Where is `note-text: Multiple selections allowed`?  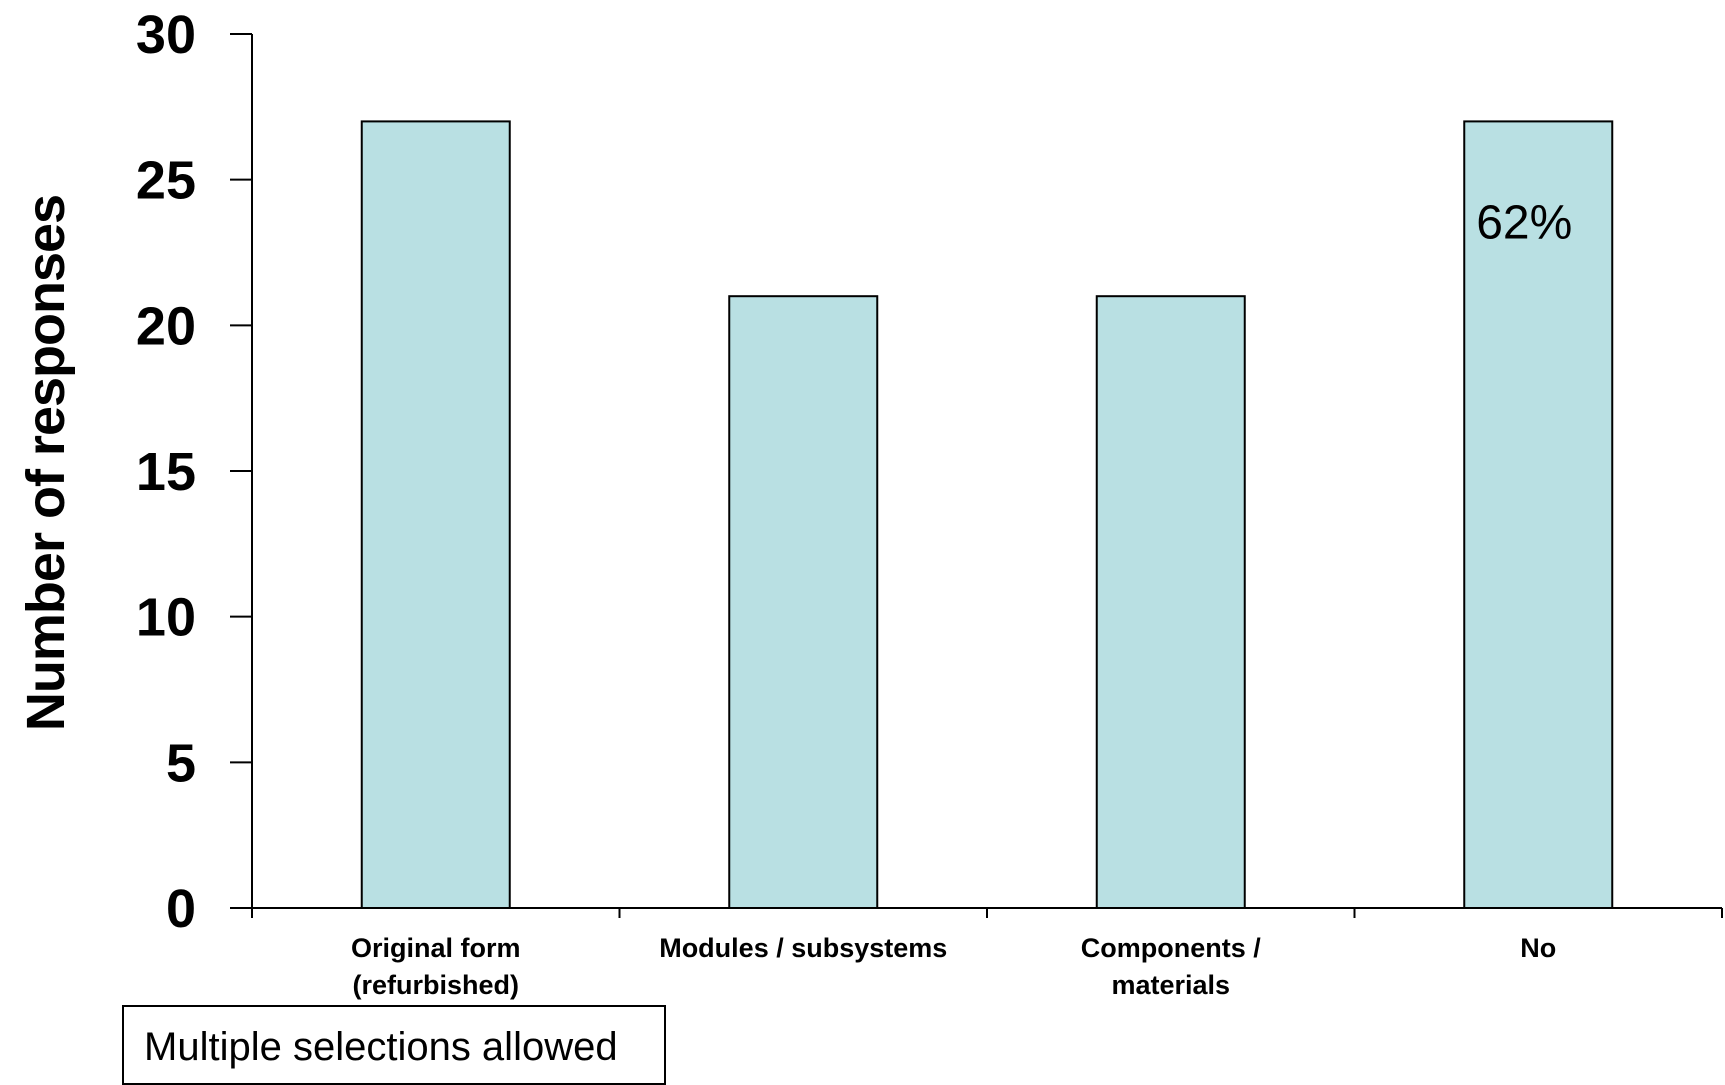
note-text: Multiple selections allowed is located at coordinates (381, 1047).